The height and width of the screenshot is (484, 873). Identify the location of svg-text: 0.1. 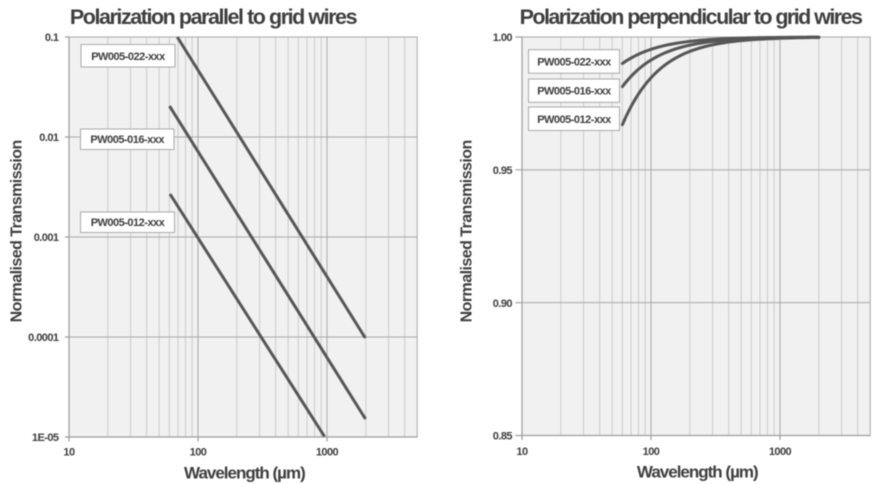
(52, 38).